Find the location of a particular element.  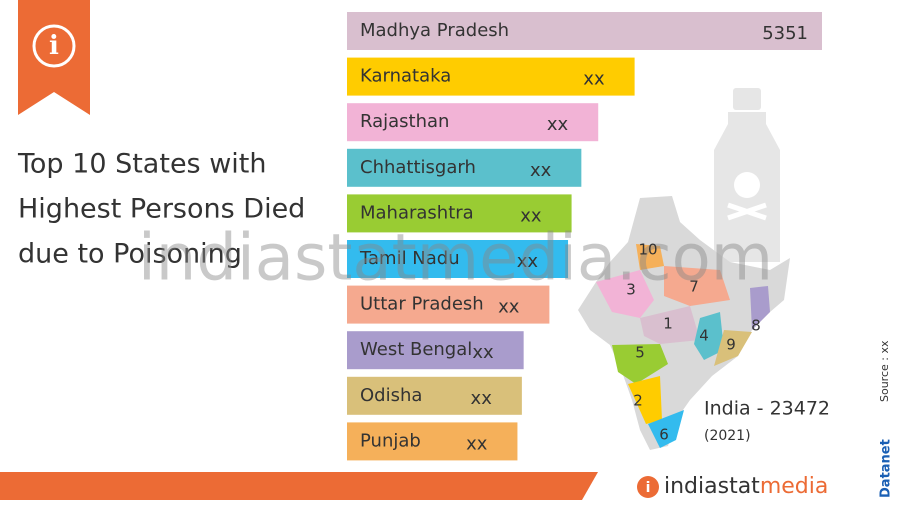

category-label: Maharashtra is located at coordinates (417, 212).